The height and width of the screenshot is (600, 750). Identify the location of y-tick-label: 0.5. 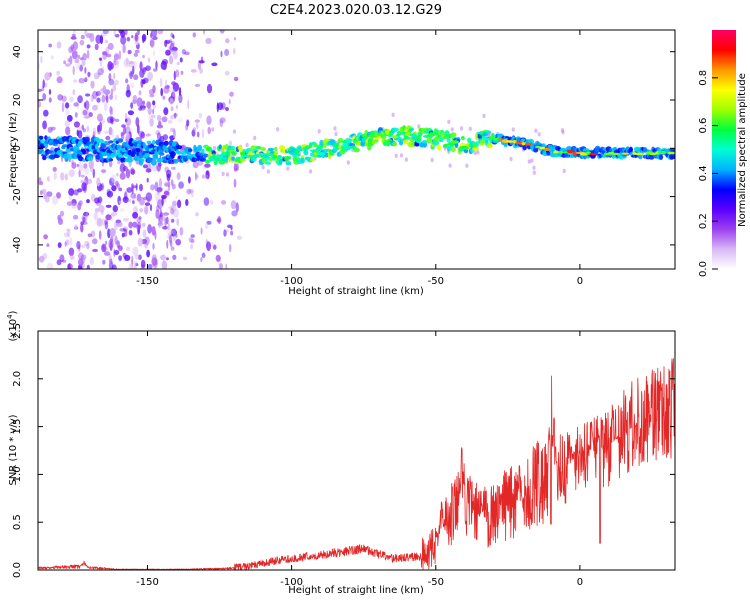
(17, 522).